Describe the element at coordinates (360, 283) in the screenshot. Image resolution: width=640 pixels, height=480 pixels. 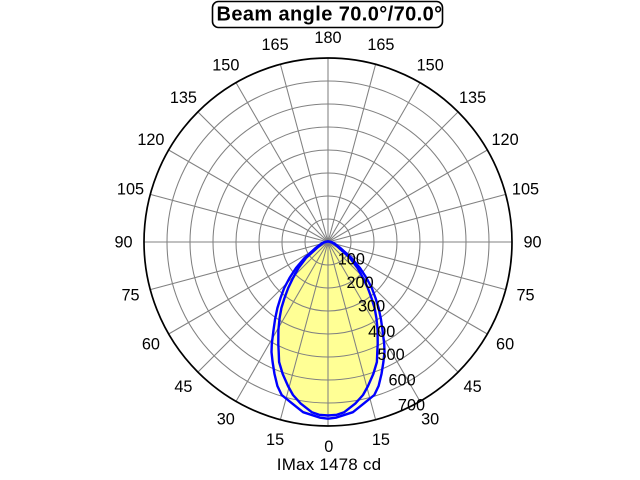
I see `svg-text: 200` at that location.